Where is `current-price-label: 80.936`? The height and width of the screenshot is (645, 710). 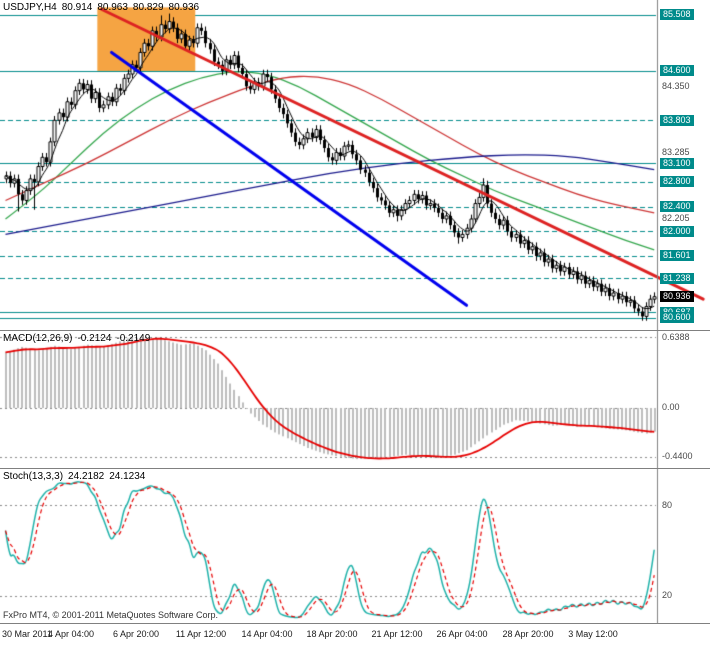 current-price-label: 80.936 is located at coordinates (677, 296).